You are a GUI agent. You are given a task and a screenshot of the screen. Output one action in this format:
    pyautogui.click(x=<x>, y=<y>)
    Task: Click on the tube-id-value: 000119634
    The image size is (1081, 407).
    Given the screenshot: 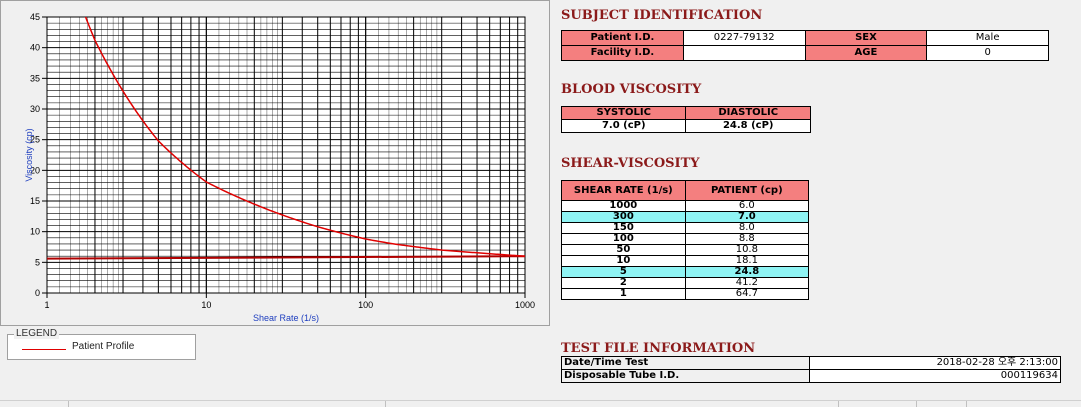 What is the action you would take?
    pyautogui.click(x=935, y=376)
    